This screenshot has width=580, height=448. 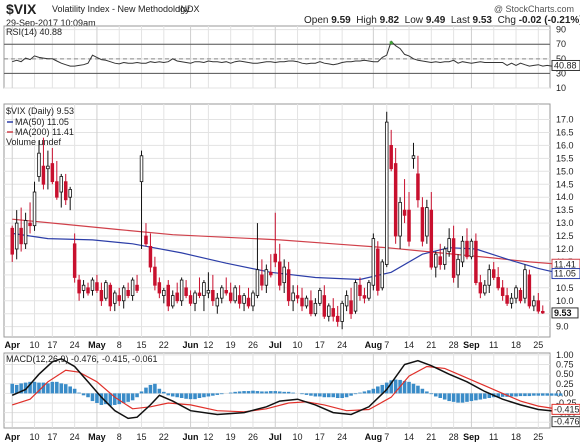 I want to click on chg-value: -0.02 (-0.21%), so click(x=549, y=20).